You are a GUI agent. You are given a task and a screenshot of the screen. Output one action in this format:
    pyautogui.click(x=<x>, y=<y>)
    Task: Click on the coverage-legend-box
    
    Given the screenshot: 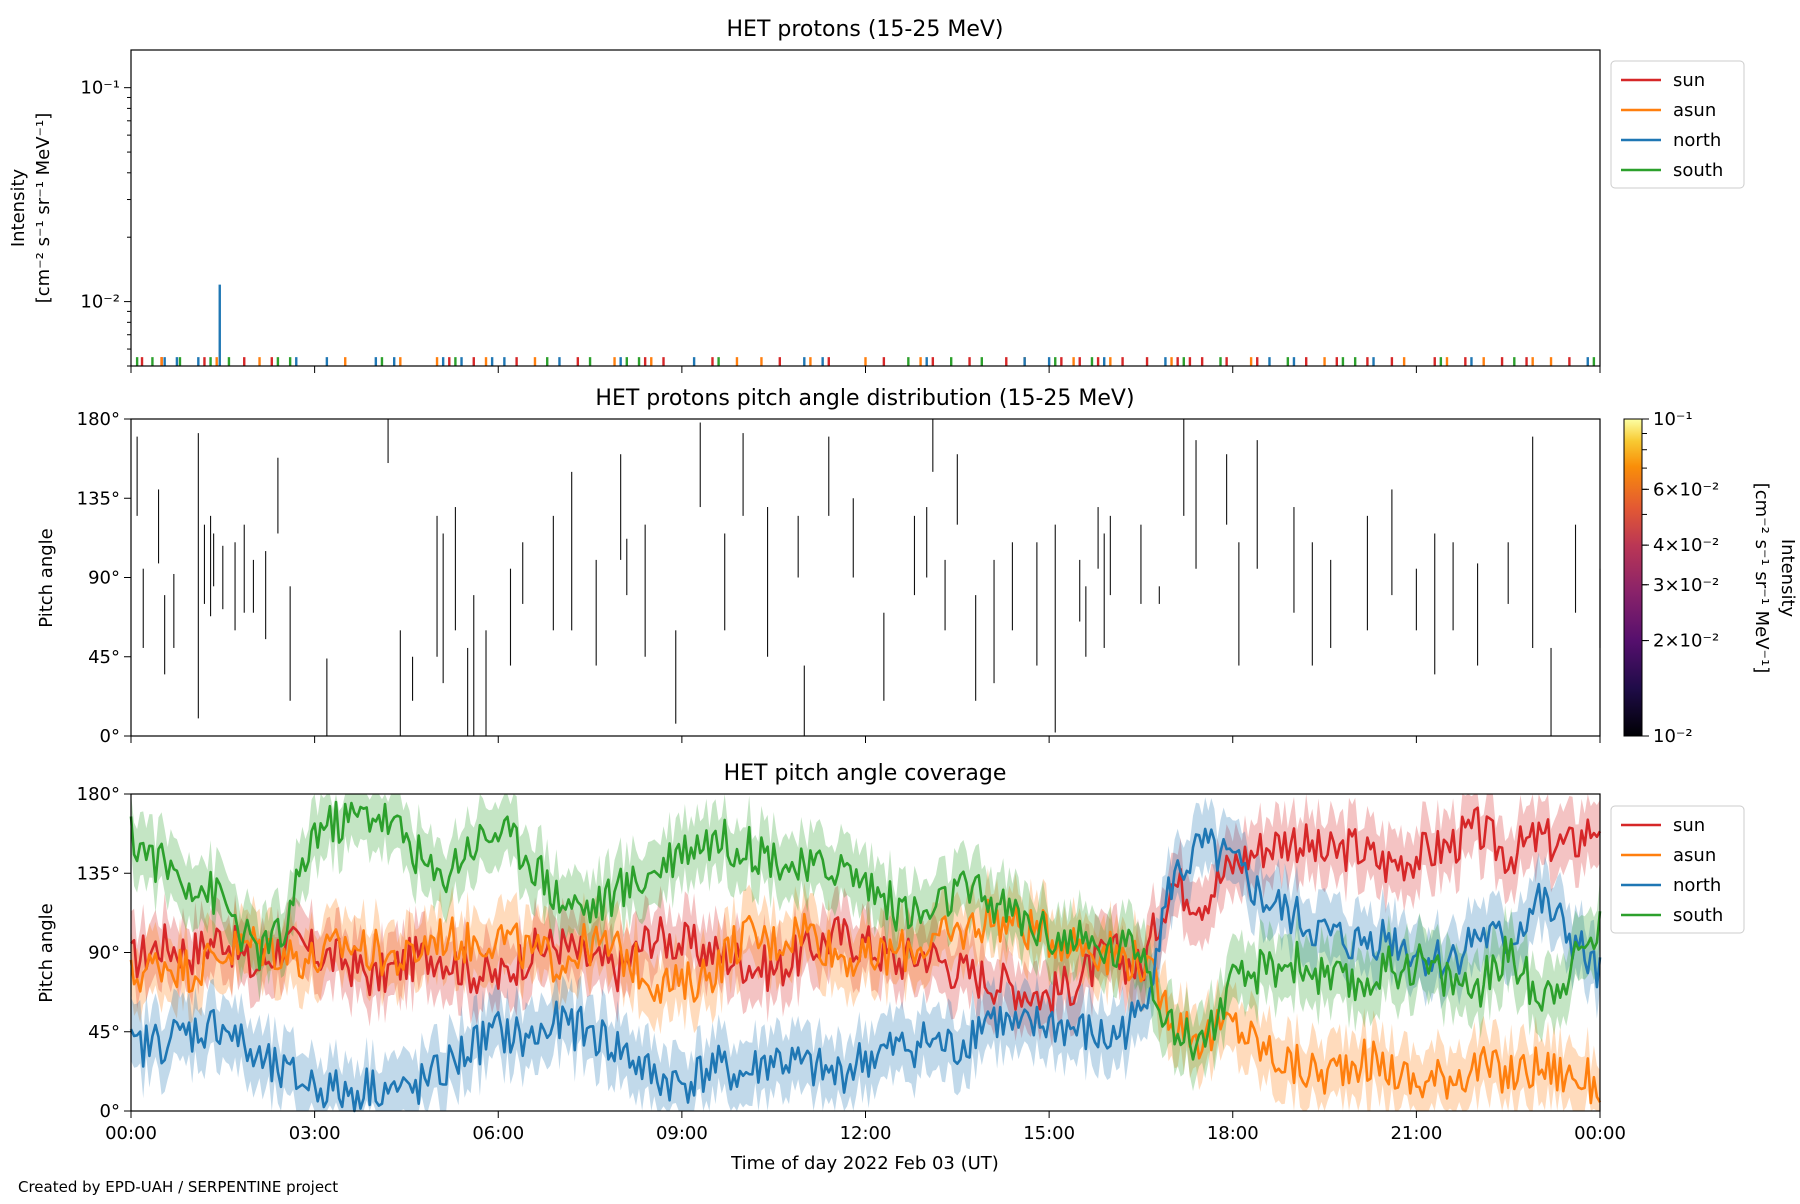 What is the action you would take?
    pyautogui.click(x=1677, y=869)
    